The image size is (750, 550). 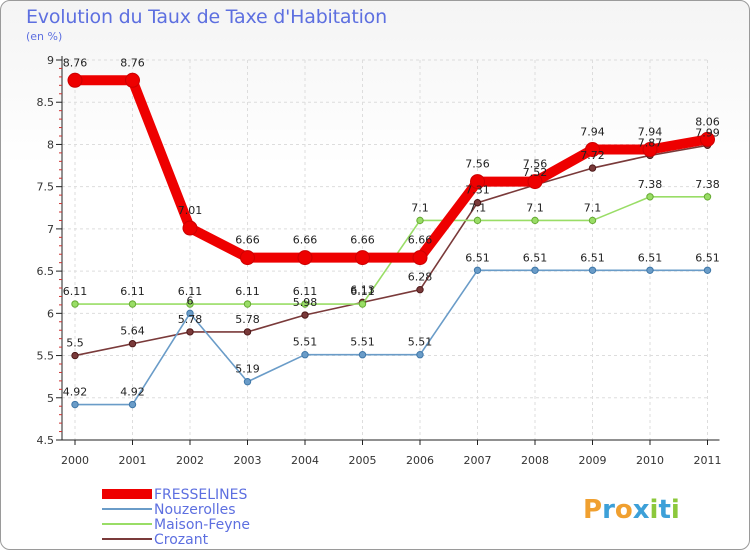 I want to click on data-label-crozant: 7.52, so click(x=535, y=172).